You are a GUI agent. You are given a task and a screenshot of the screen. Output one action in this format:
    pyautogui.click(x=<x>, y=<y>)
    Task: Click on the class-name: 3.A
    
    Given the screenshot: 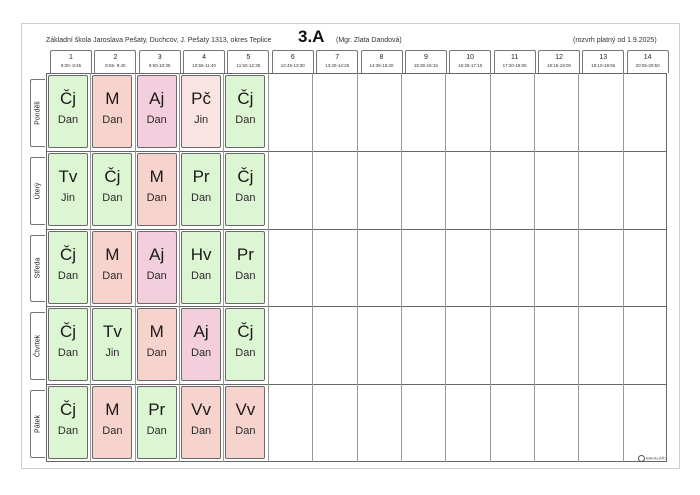 What is the action you would take?
    pyautogui.click(x=311, y=36)
    